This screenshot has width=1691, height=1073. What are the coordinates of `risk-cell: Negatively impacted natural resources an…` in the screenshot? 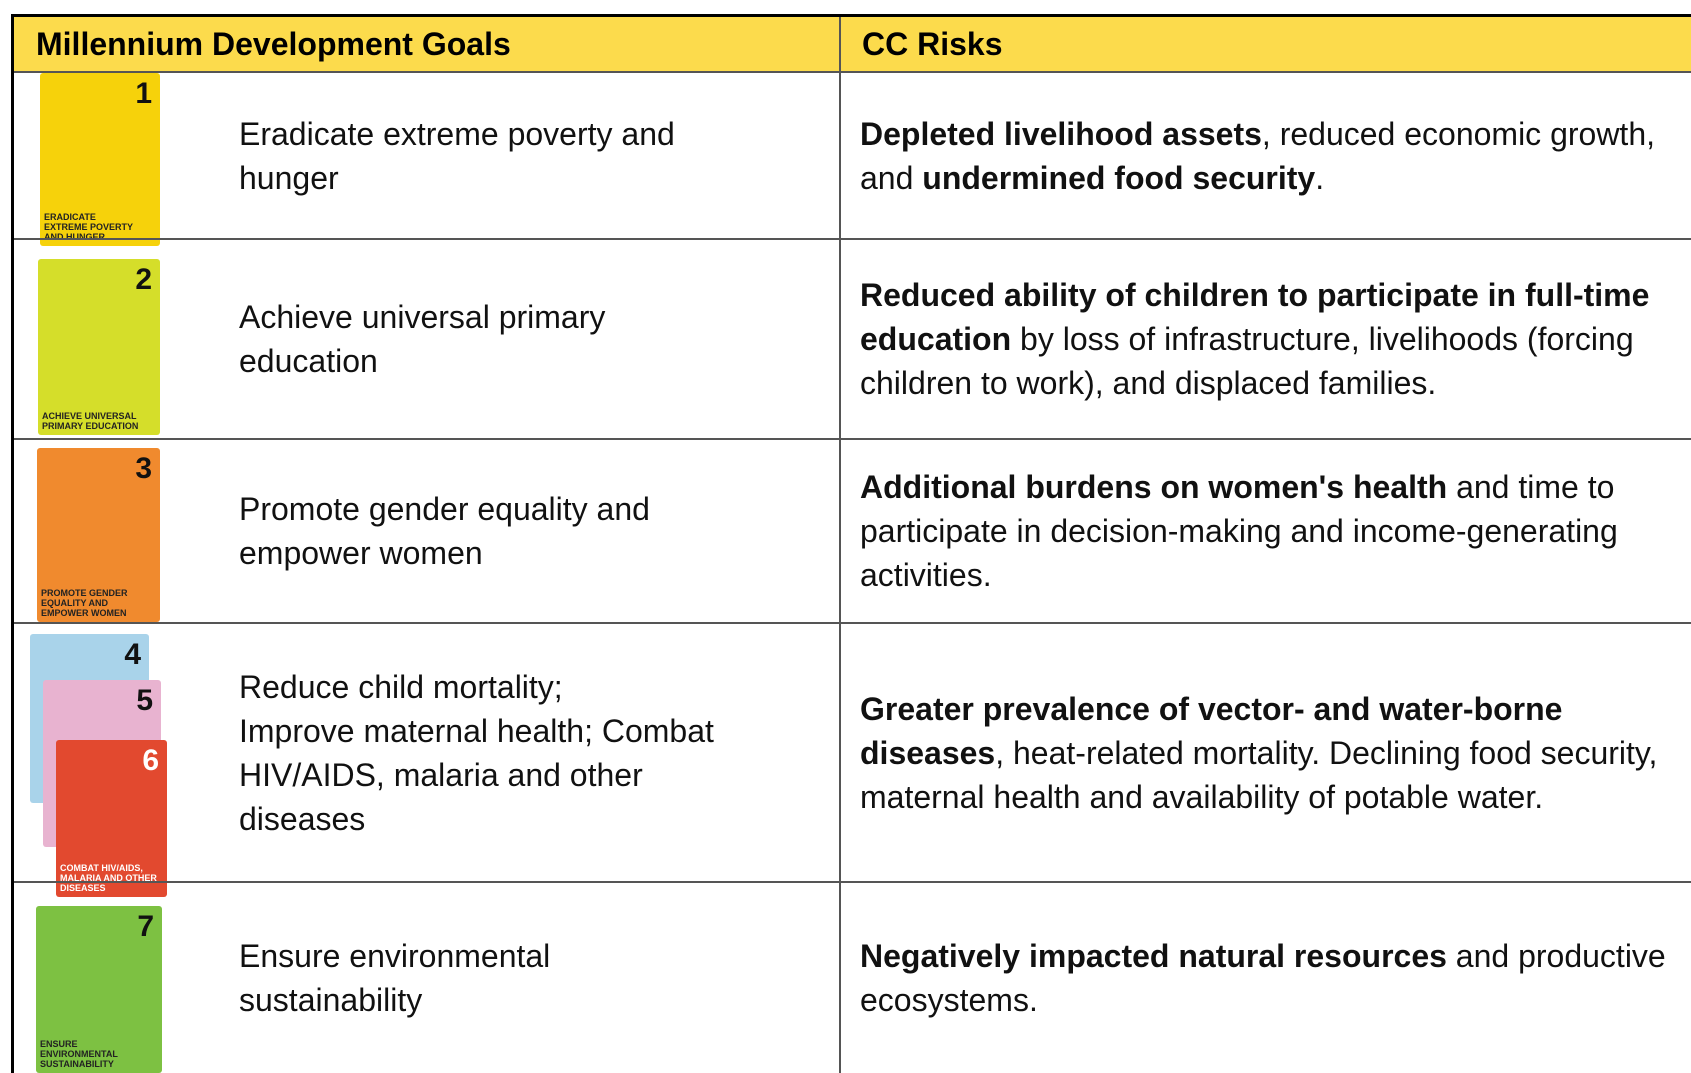 It's located at (1271, 977).